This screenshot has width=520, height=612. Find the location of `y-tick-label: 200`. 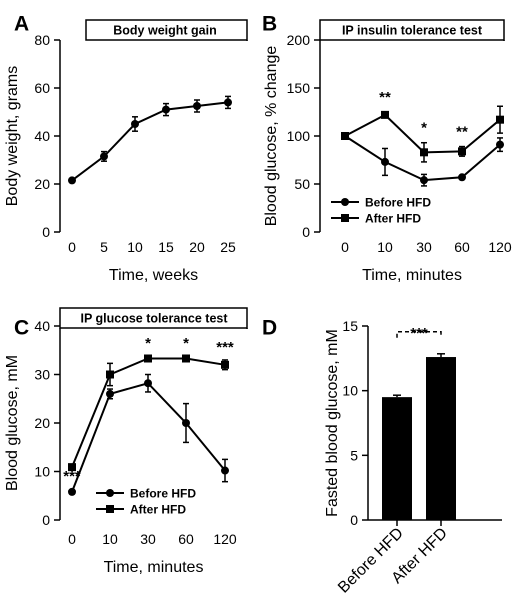

y-tick-label: 200 is located at coordinates (299, 40).